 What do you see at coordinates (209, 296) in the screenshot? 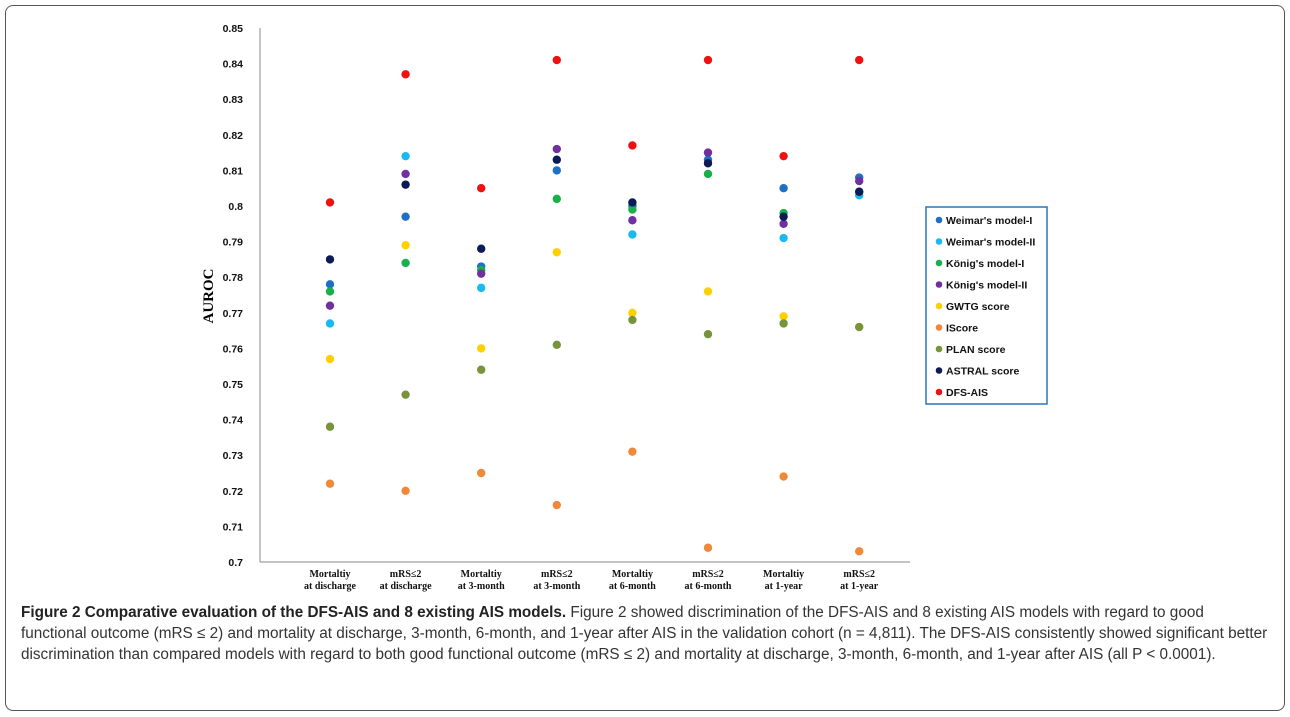
I see `y-axis-title: AUROC` at bounding box center [209, 296].